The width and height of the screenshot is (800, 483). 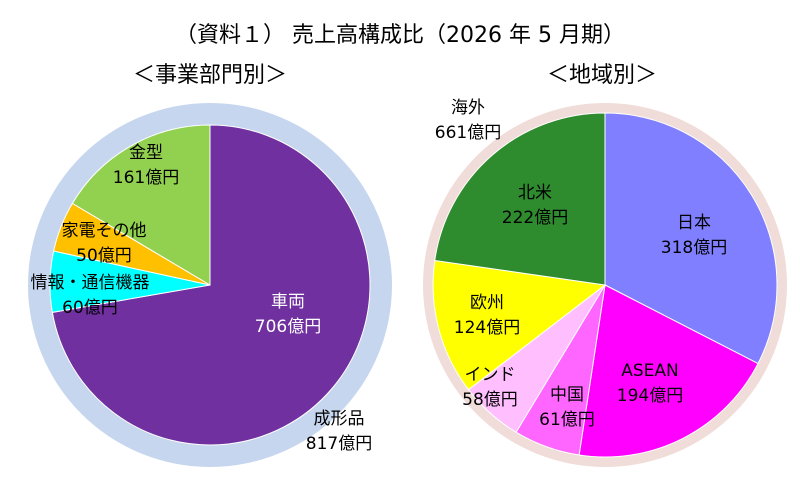 I want to click on slice-label-0: 日本 318億円, so click(x=694, y=235).